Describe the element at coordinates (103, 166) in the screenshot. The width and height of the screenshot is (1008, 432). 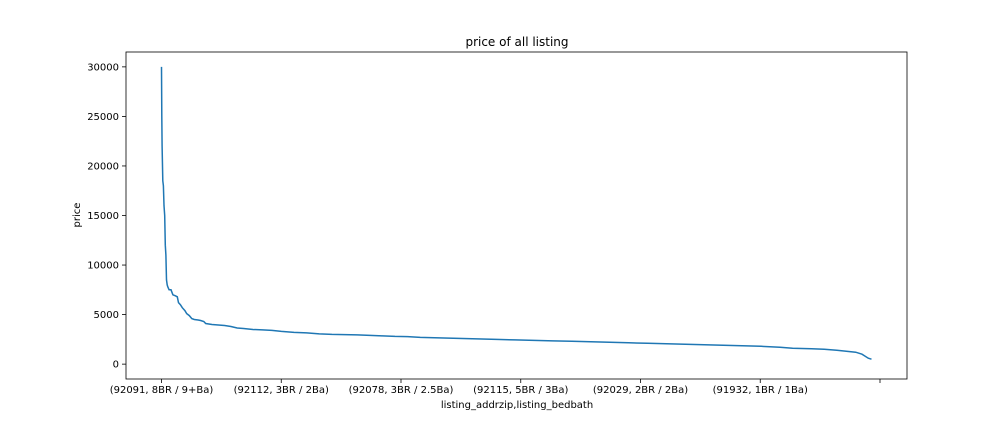
I see `y-tick-label: 20000` at that location.